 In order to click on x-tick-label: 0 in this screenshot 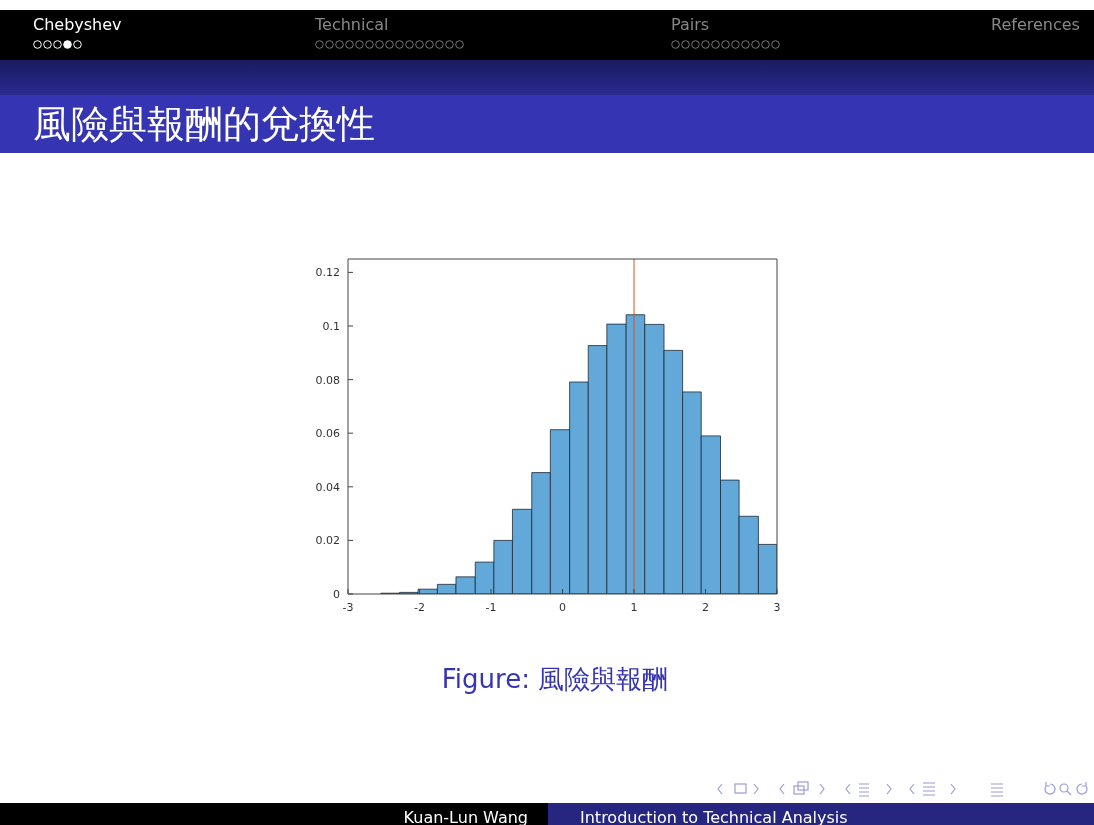, I will do `click(562, 607)`.